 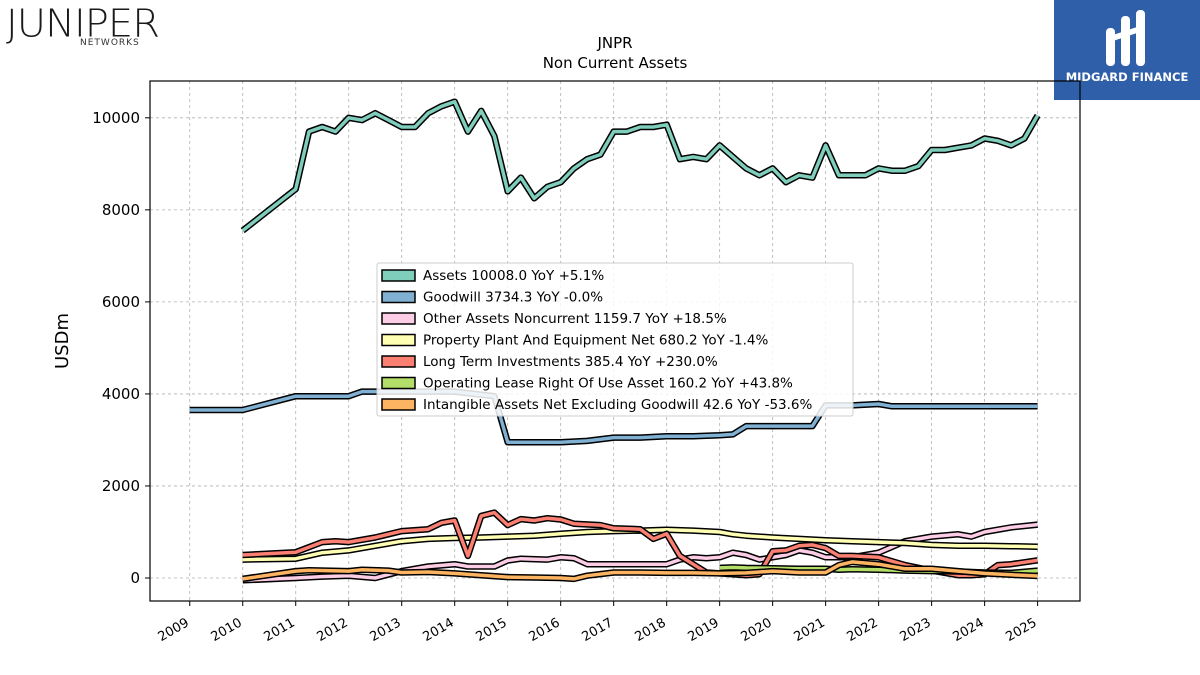 What do you see at coordinates (280, 630) in the screenshot?
I see `x-tick-label: 2011` at bounding box center [280, 630].